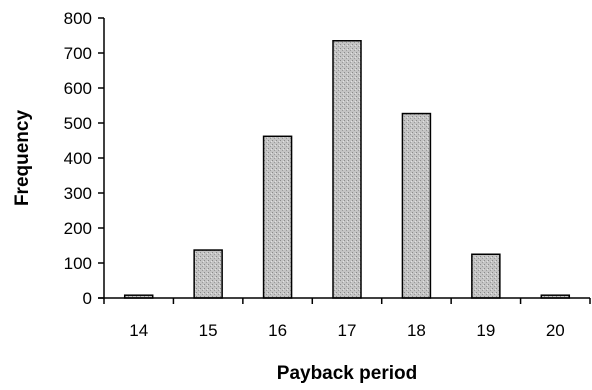 This screenshot has height=390, width=592. Describe the element at coordinates (138, 330) in the screenshot. I see `x-tick-label: 14` at that location.